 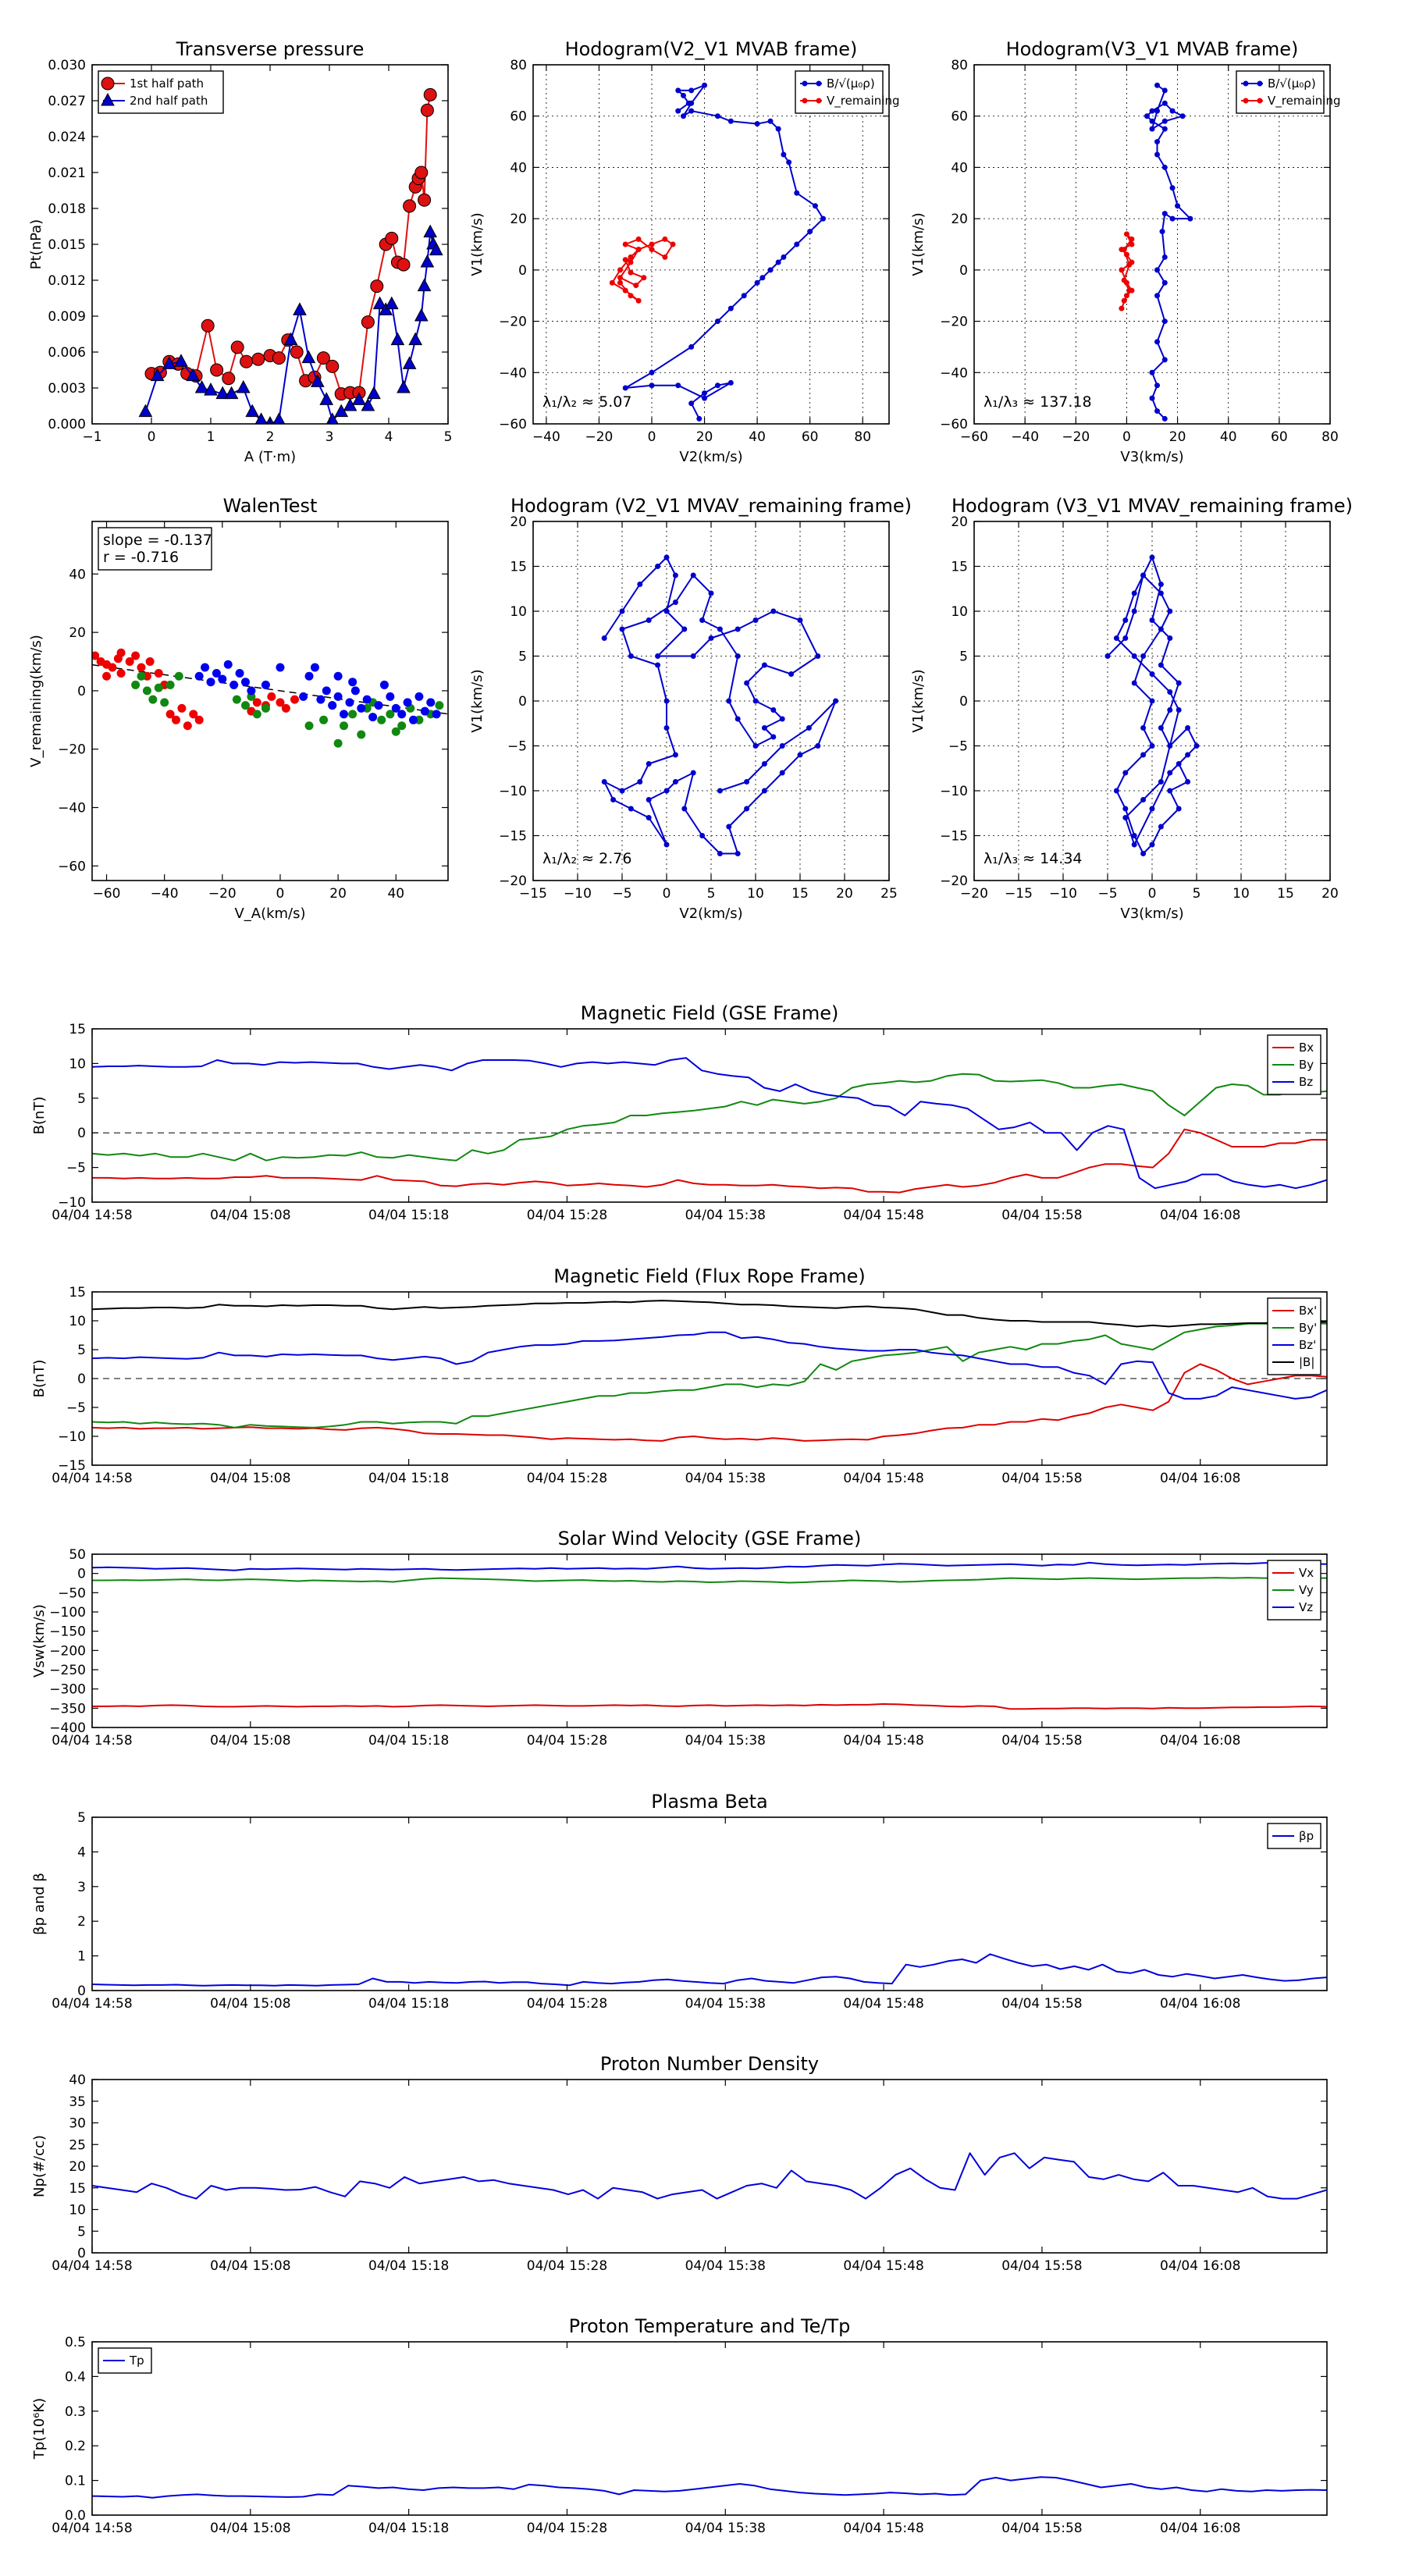 What do you see at coordinates (81, 1957) in the screenshot?
I see `y-tick-label: 1` at bounding box center [81, 1957].